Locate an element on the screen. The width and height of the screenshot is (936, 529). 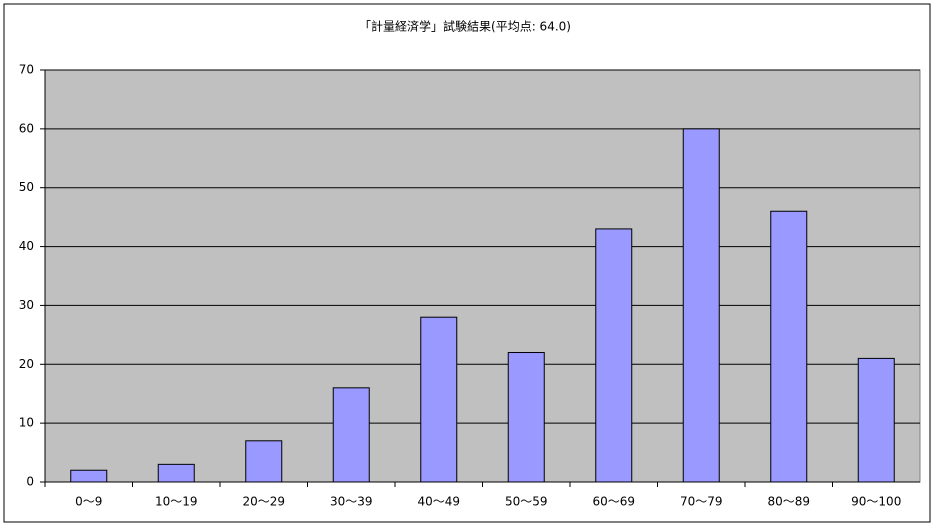
y-tick-label: 20 is located at coordinates (26, 364).